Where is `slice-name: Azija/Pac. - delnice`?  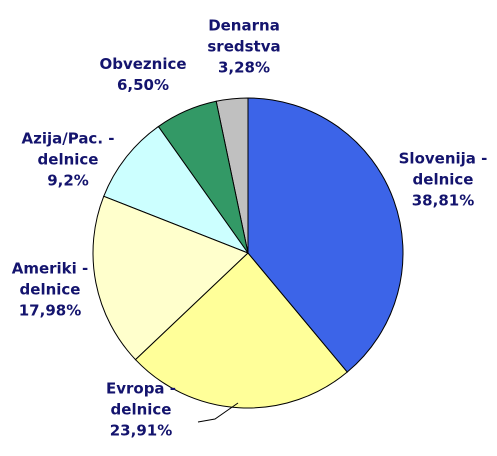
slice-name: Azija/Pac. - delnice is located at coordinates (68, 149).